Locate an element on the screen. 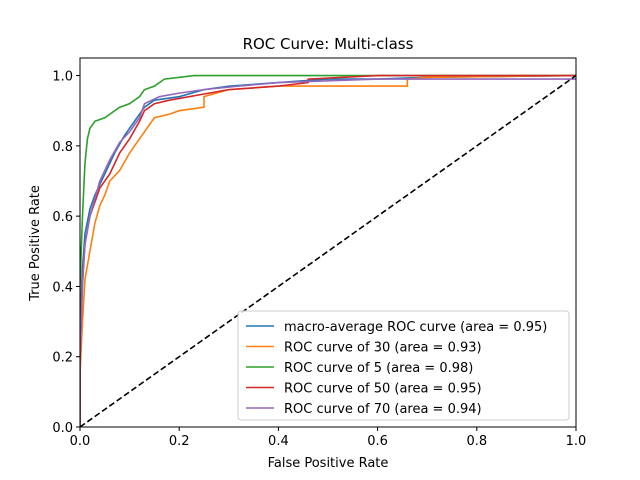 Image resolution: width=640 pixels, height=480 pixels. legend-box is located at coordinates (403, 365).